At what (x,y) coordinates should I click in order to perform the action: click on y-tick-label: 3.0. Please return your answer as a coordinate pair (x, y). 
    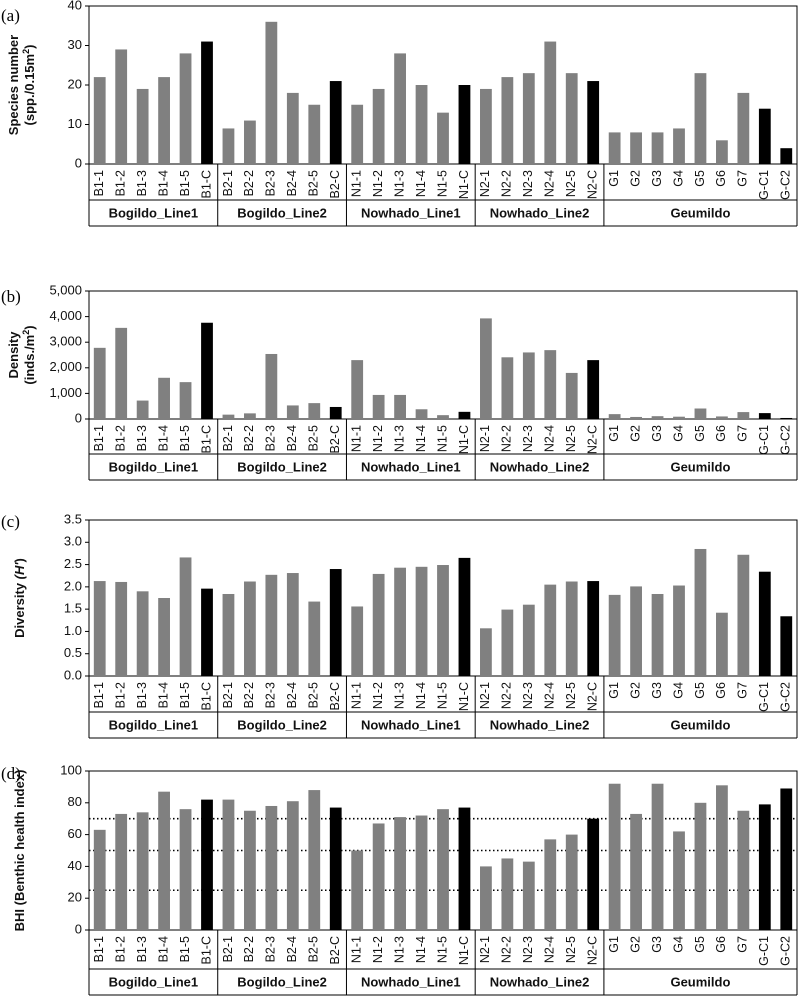
    Looking at the image, I should click on (73, 541).